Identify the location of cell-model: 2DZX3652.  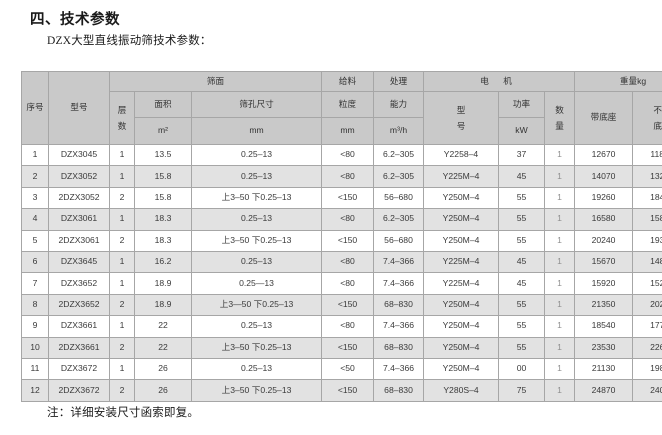
(79, 305).